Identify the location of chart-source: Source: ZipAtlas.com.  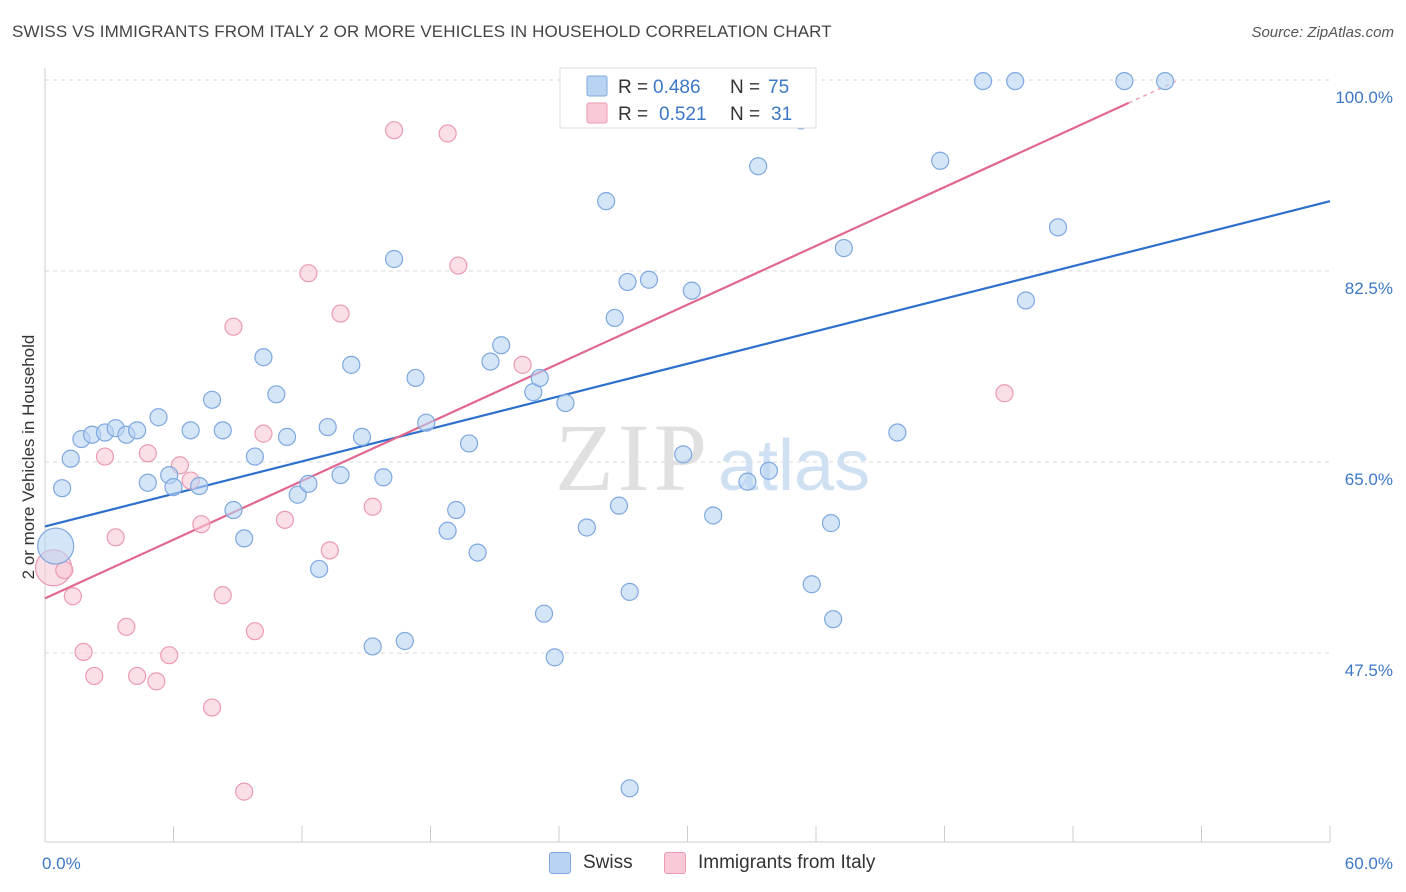
(1322, 32).